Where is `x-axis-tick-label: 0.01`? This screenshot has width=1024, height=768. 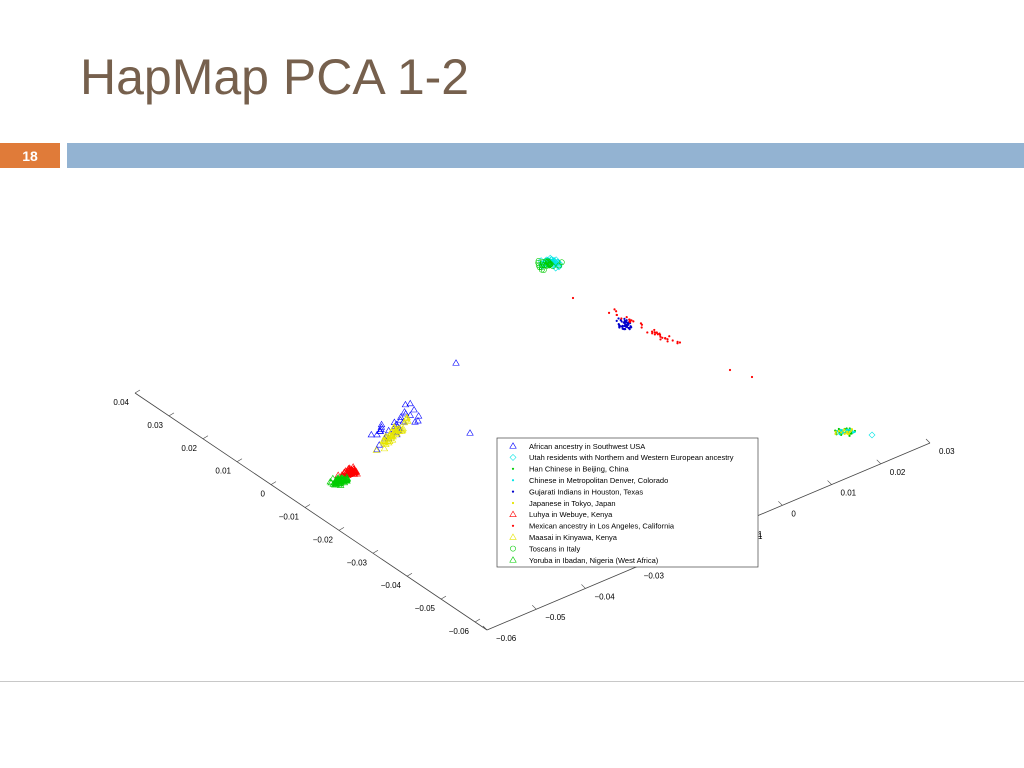
x-axis-tick-label: 0.01 is located at coordinates (849, 493).